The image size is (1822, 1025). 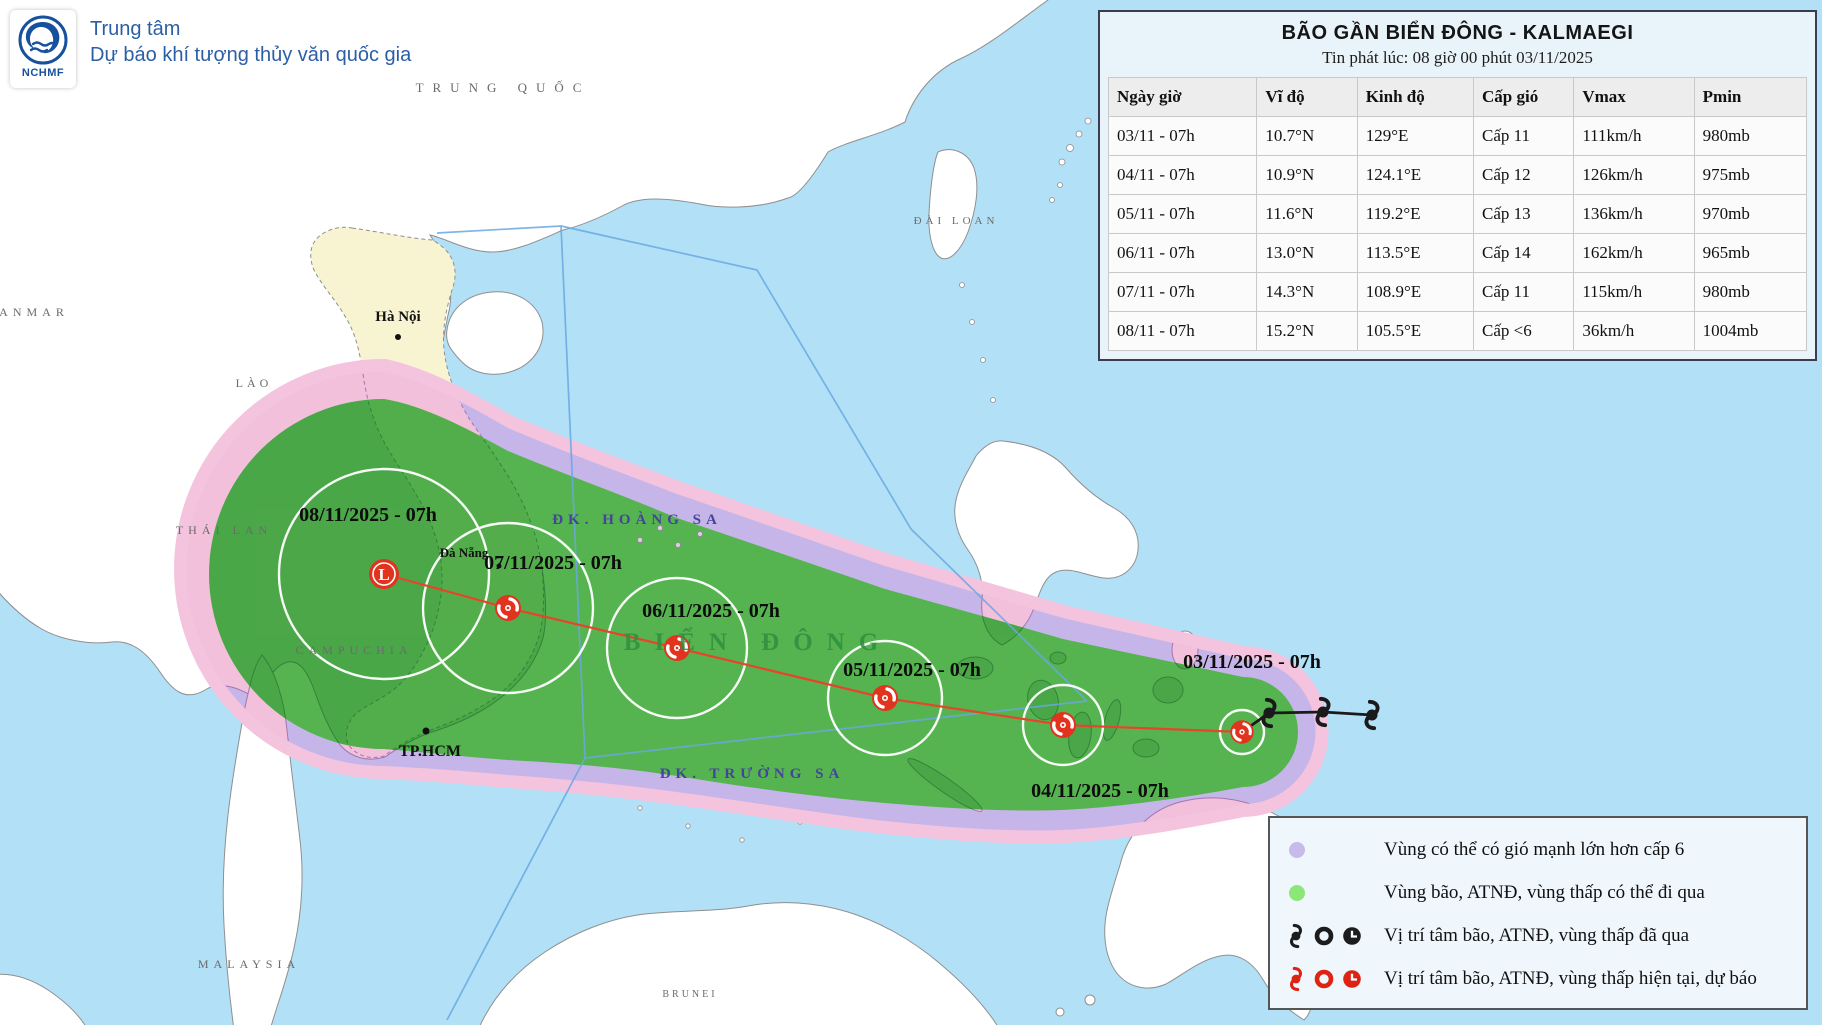 I want to click on org-name-line1: Trung tâm, so click(x=135, y=29).